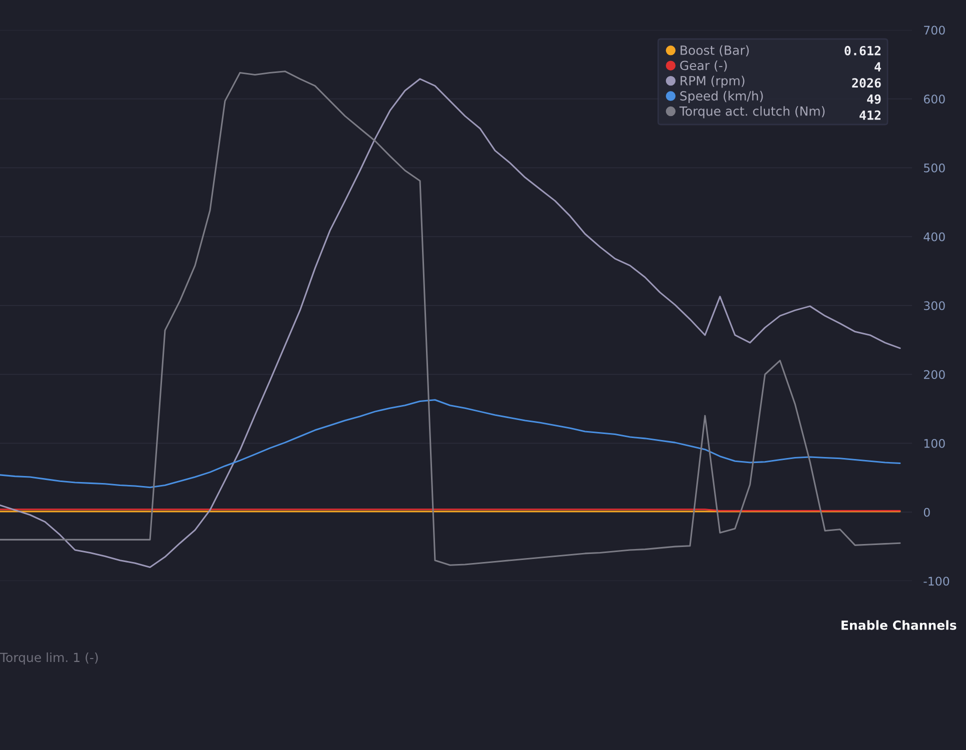 The width and height of the screenshot is (966, 750). I want to click on annotation: 0.612, so click(862, 51).